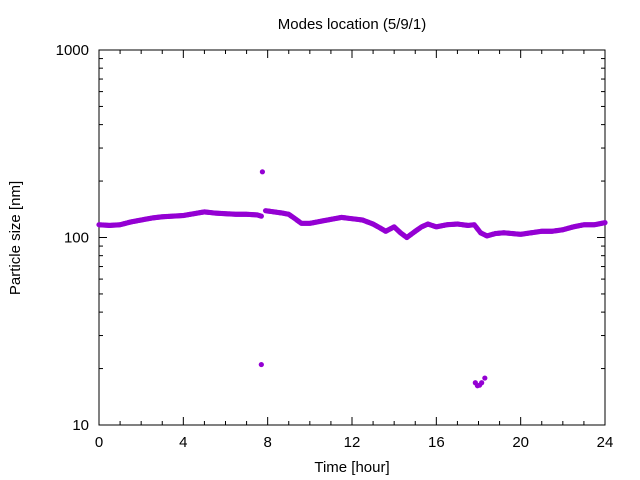 This screenshot has height=480, width=640. I want to click on x-tick-label: 4, so click(183, 442).